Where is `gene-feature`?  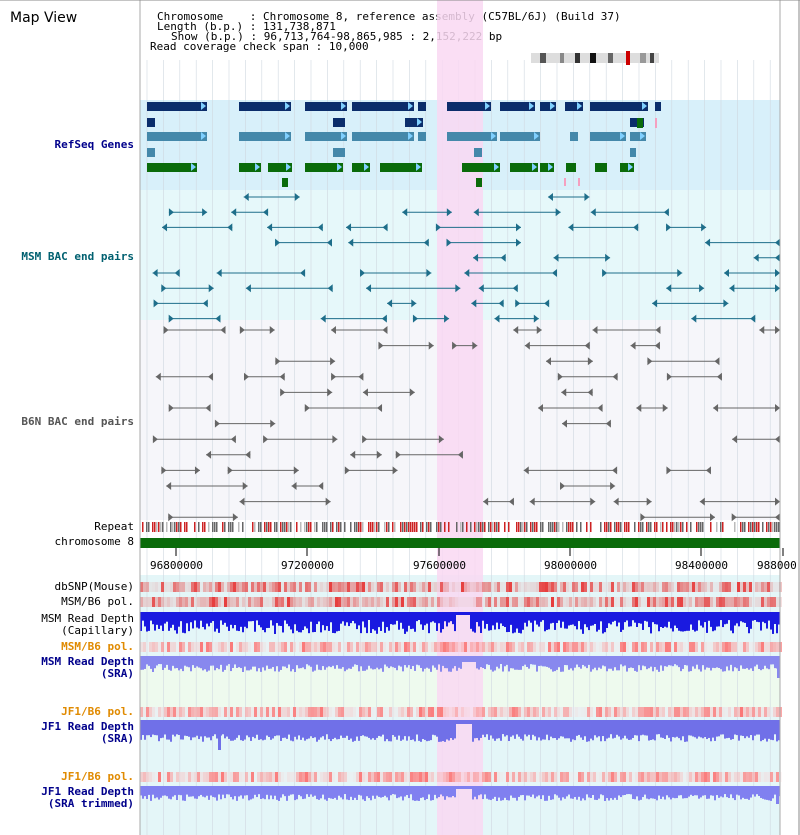
gene-feature is located at coordinates (265, 136).